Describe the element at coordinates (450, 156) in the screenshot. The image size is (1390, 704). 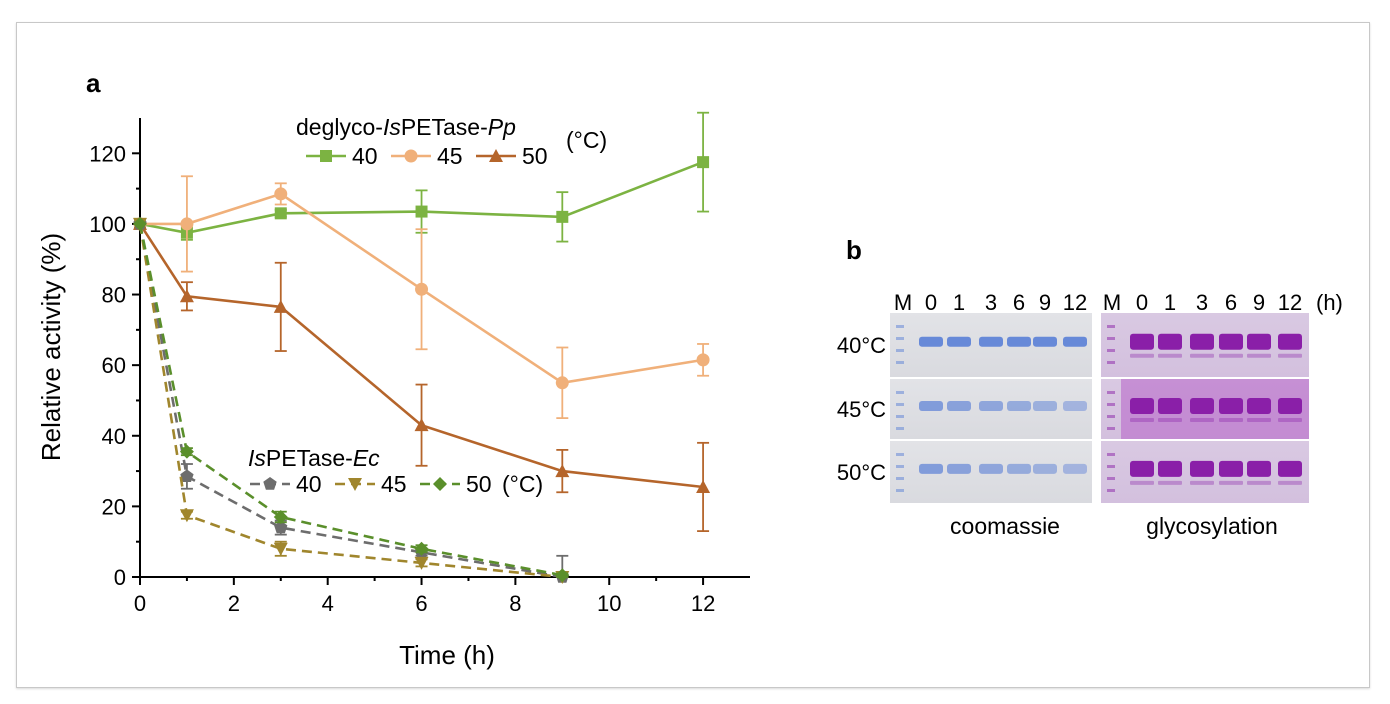
I see `legend-label: 45` at that location.